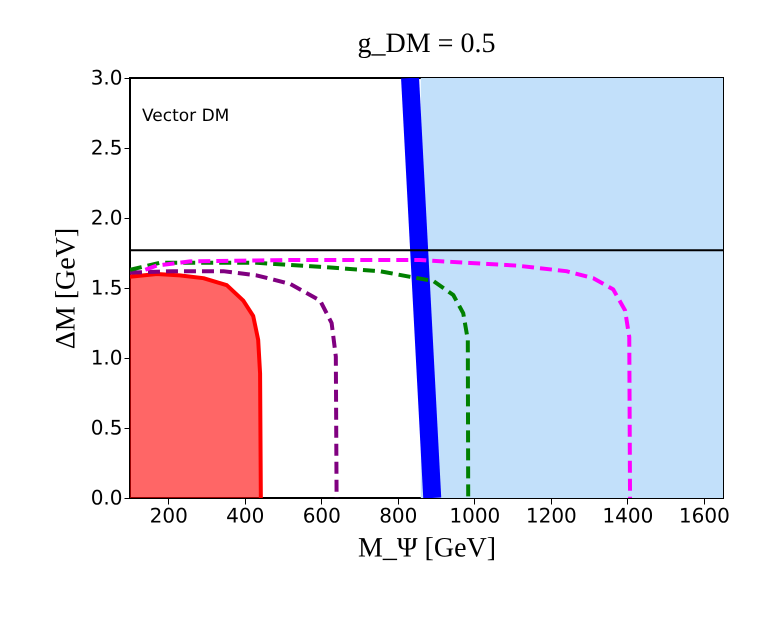 The width and height of the screenshot is (769, 619). Describe the element at coordinates (427, 548) in the screenshot. I see `x-axis-title: M_Ψ [GeV]` at that location.